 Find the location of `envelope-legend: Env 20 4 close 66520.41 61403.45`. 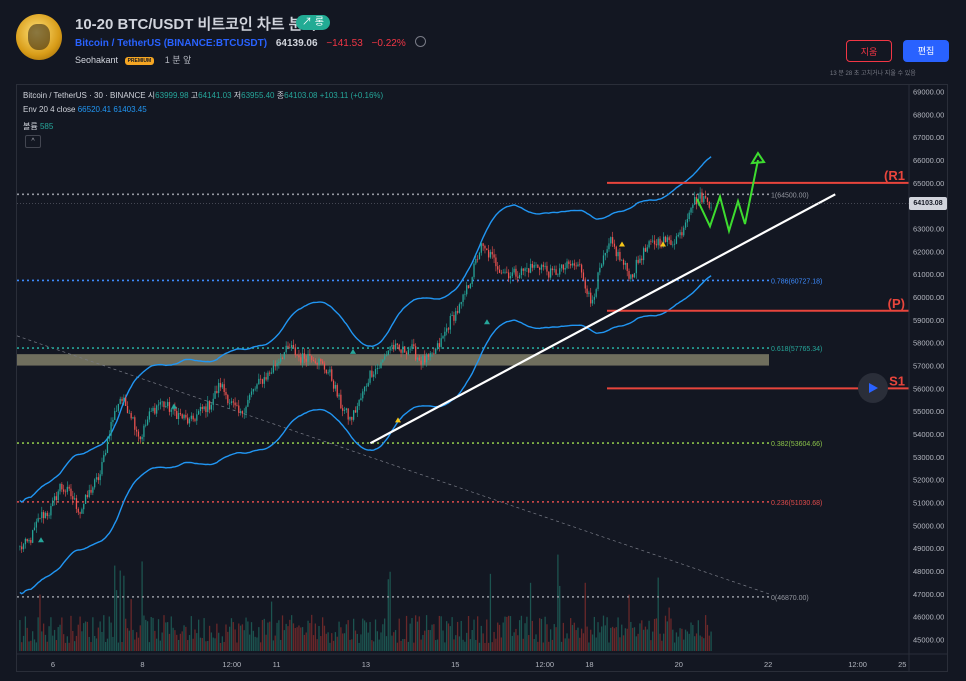

envelope-legend: Env 20 4 close 66520.41 61403.45 is located at coordinates (85, 109).